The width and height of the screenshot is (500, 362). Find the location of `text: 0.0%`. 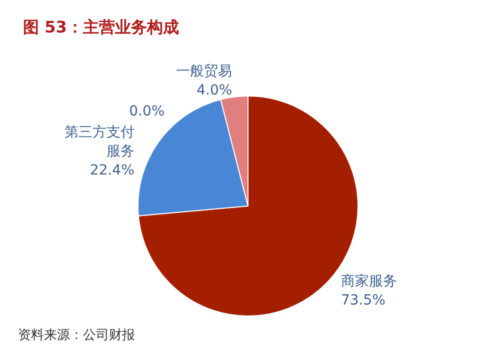

text: 0.0% is located at coordinates (147, 111).